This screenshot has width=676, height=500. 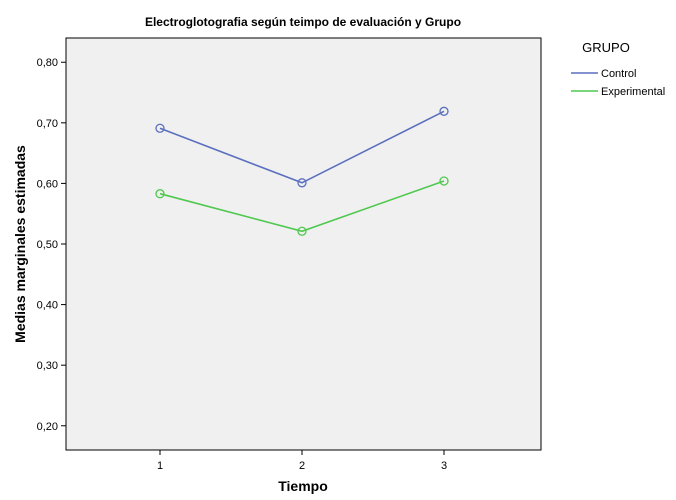 What do you see at coordinates (302, 466) in the screenshot?
I see `x-tick-label: 2` at bounding box center [302, 466].